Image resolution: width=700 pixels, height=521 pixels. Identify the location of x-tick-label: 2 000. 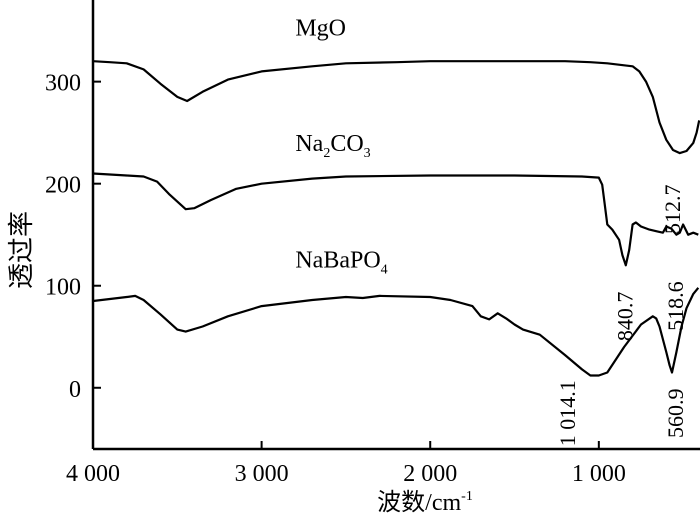
(430, 474).